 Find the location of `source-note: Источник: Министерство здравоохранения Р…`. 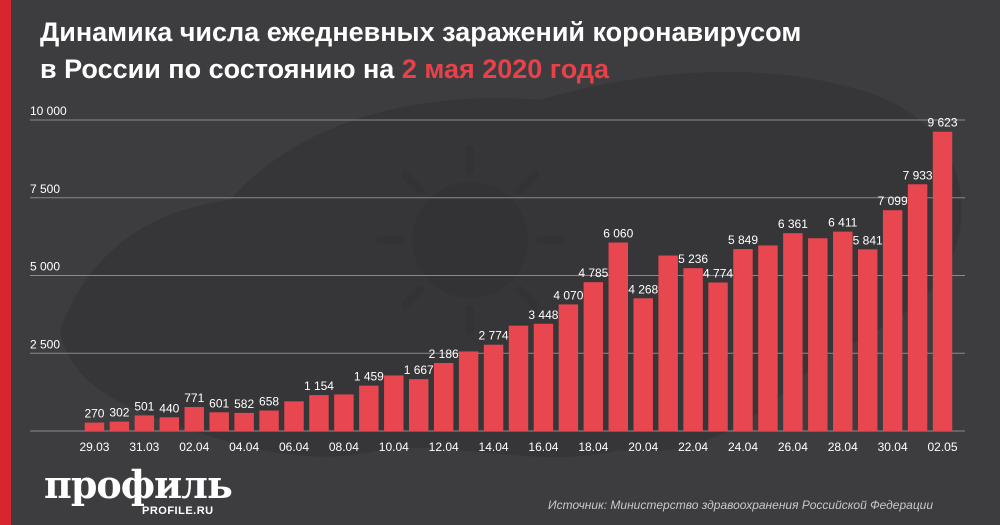

source-note: Источник: Министерство здравоохранения Р… is located at coordinates (741, 505).